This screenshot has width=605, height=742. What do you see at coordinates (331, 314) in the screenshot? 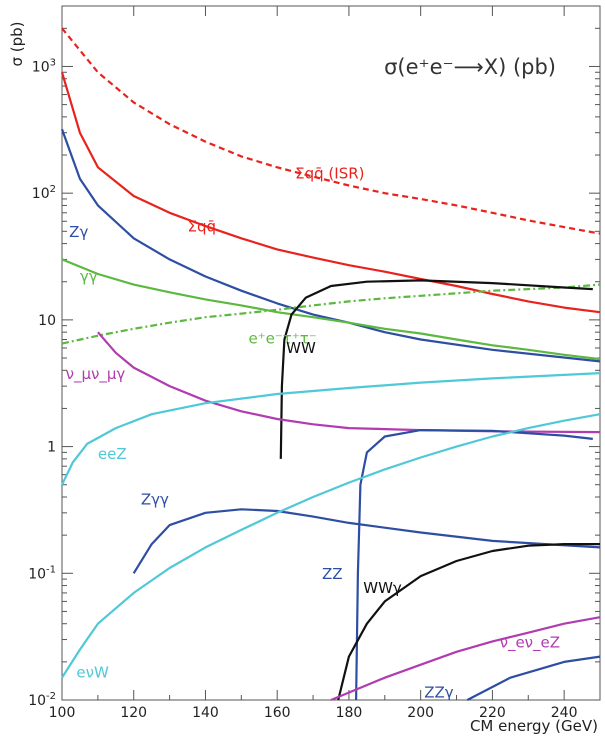
I see `series-line-e-e` at bounding box center [331, 314].